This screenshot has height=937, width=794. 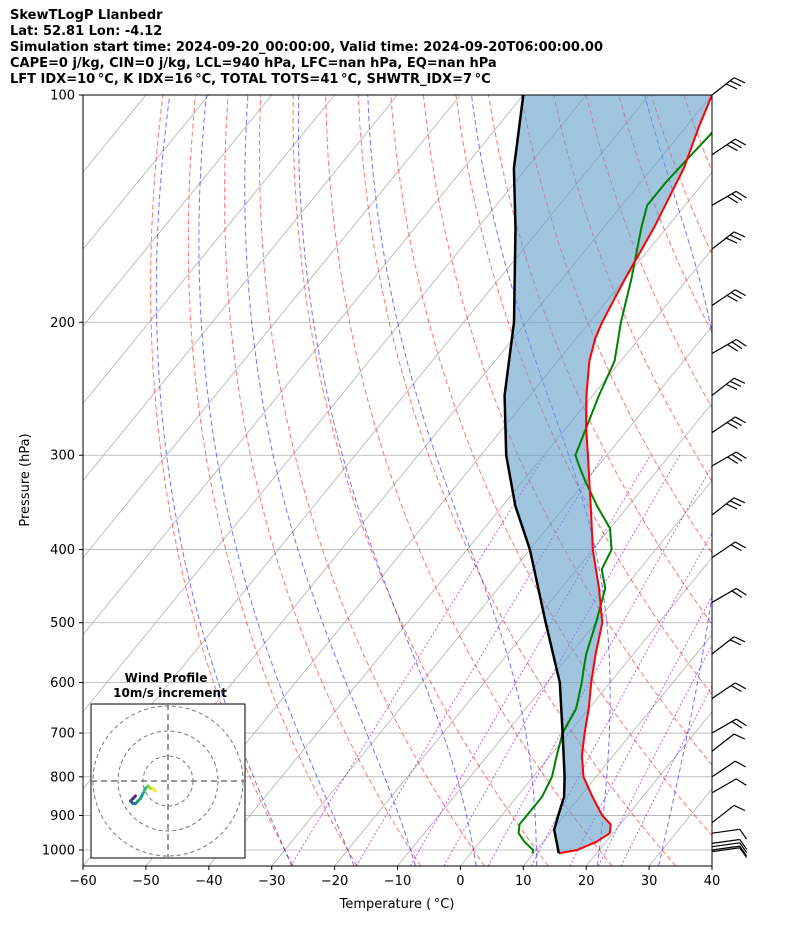 What do you see at coordinates (62, 323) in the screenshot?
I see `y-tick-label: 200` at bounding box center [62, 323].